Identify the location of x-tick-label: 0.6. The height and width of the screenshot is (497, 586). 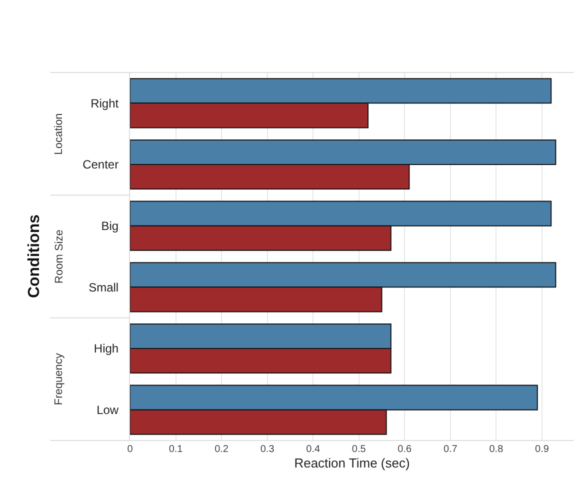
(405, 449).